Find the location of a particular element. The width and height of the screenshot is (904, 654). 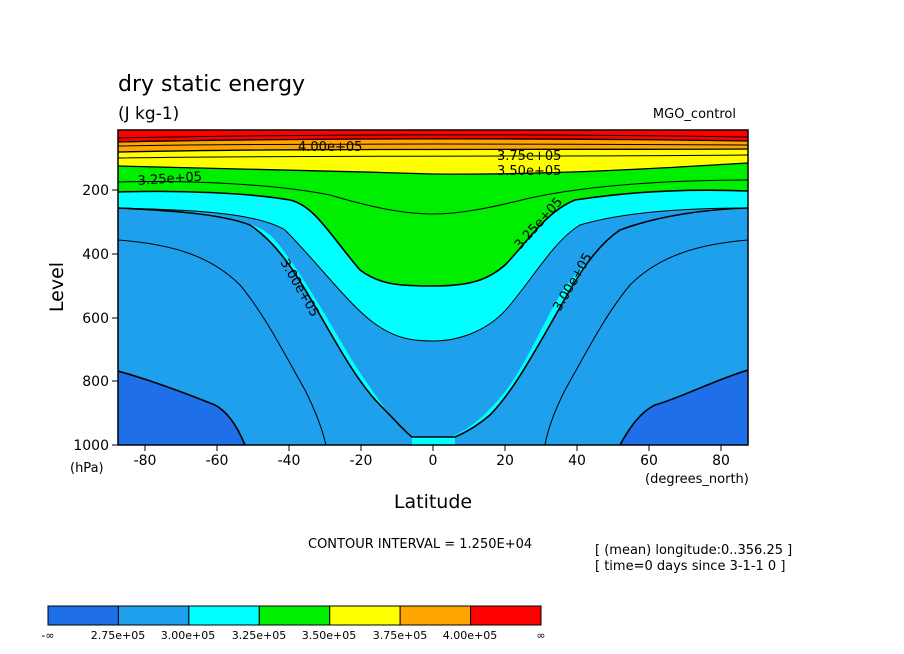

contour-line-2.75e+05-north is located at coordinates (683, 407).